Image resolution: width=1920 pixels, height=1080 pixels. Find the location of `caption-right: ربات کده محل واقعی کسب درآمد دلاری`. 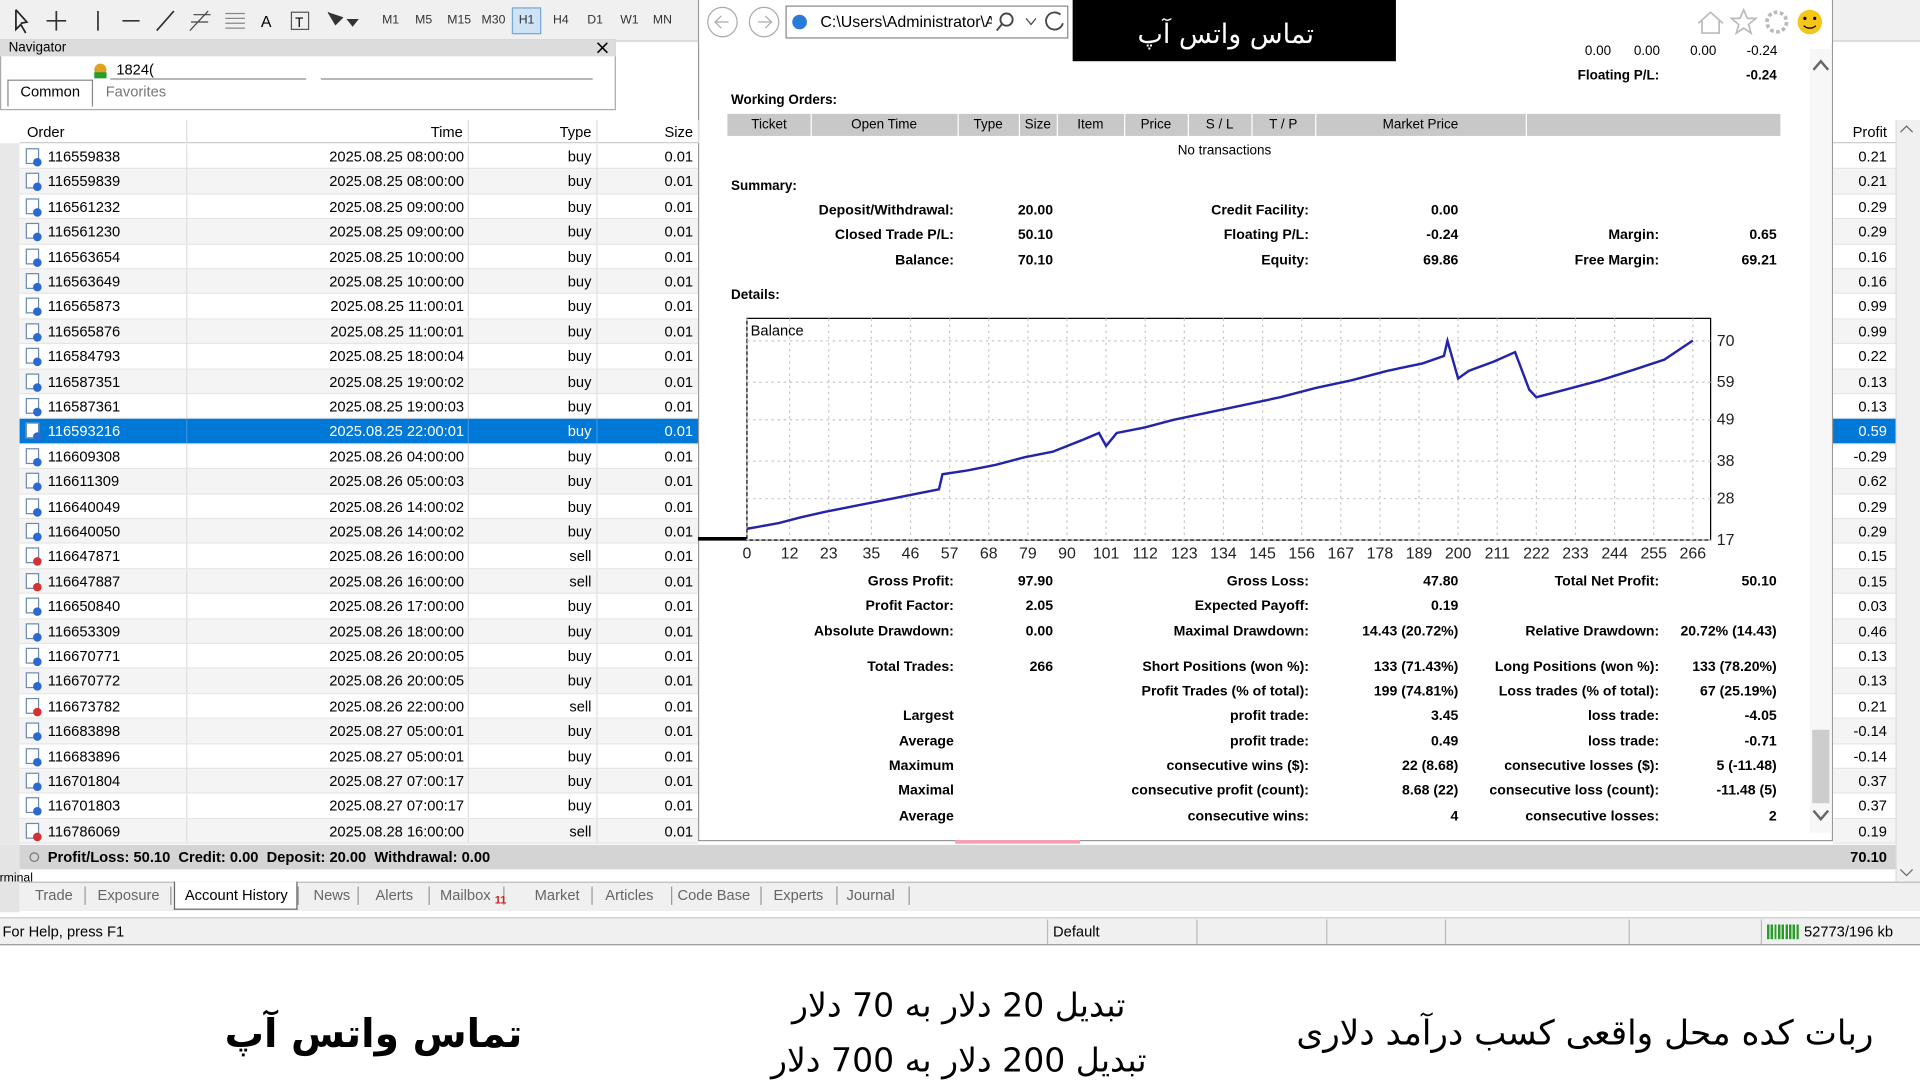

caption-right: ربات کده محل واقعی کسب درآمد دلاری is located at coordinates (1585, 1033).